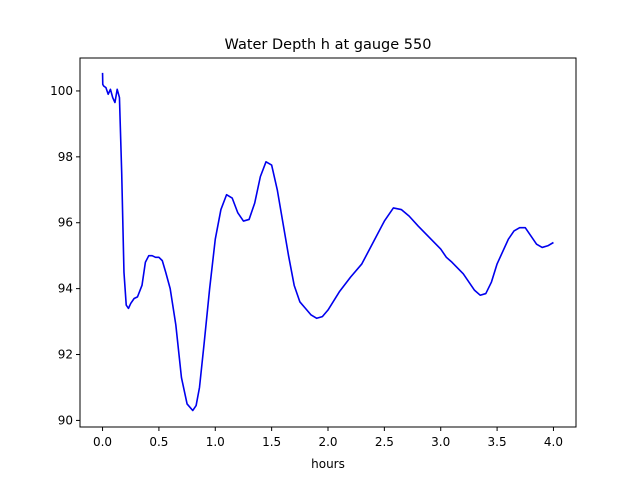 The height and width of the screenshot is (480, 640). I want to click on x-tick-label: 0.5, so click(158, 442).